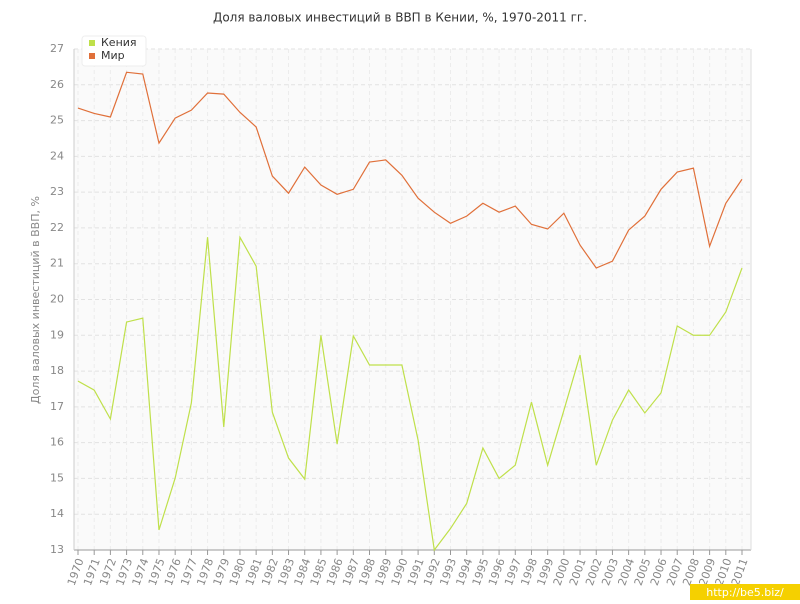 The height and width of the screenshot is (604, 800). What do you see at coordinates (57, 442) in the screenshot?
I see `y-tick-label: 16` at bounding box center [57, 442].